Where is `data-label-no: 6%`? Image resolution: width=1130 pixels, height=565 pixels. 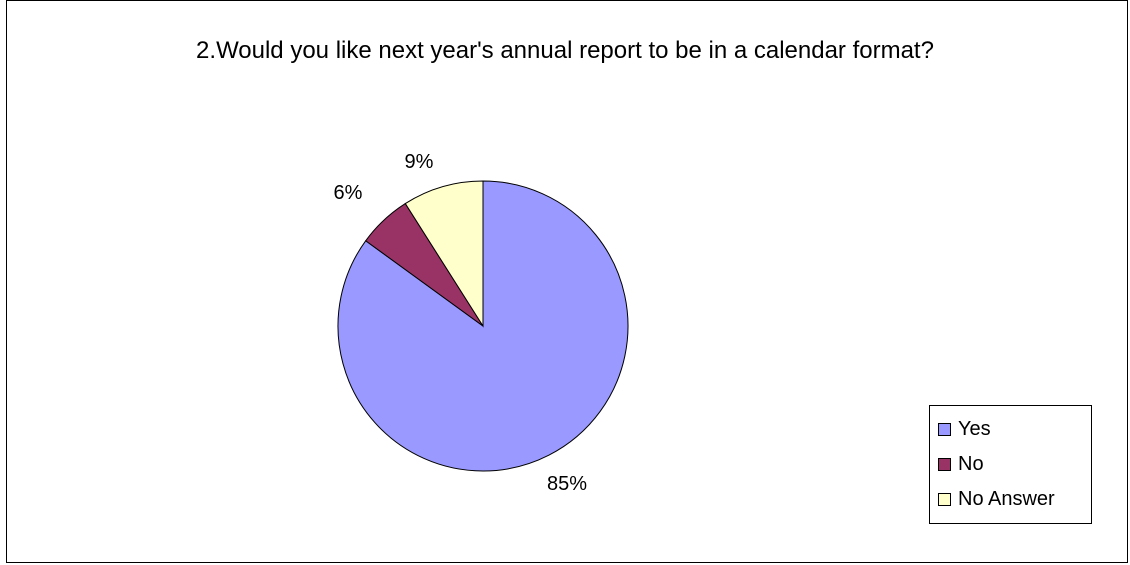 data-label-no: 6% is located at coordinates (348, 193).